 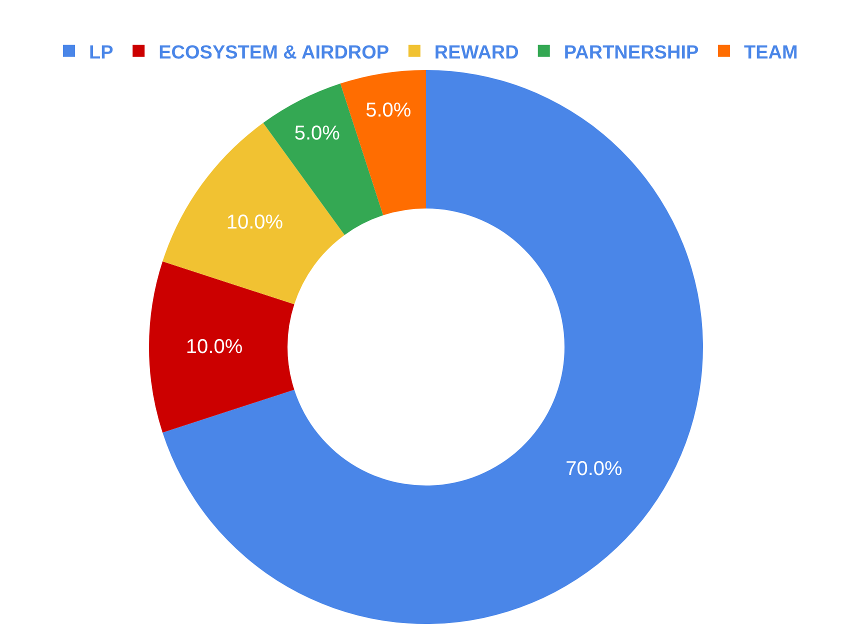 What do you see at coordinates (771, 53) in the screenshot?
I see `legend-label: TEAM` at bounding box center [771, 53].